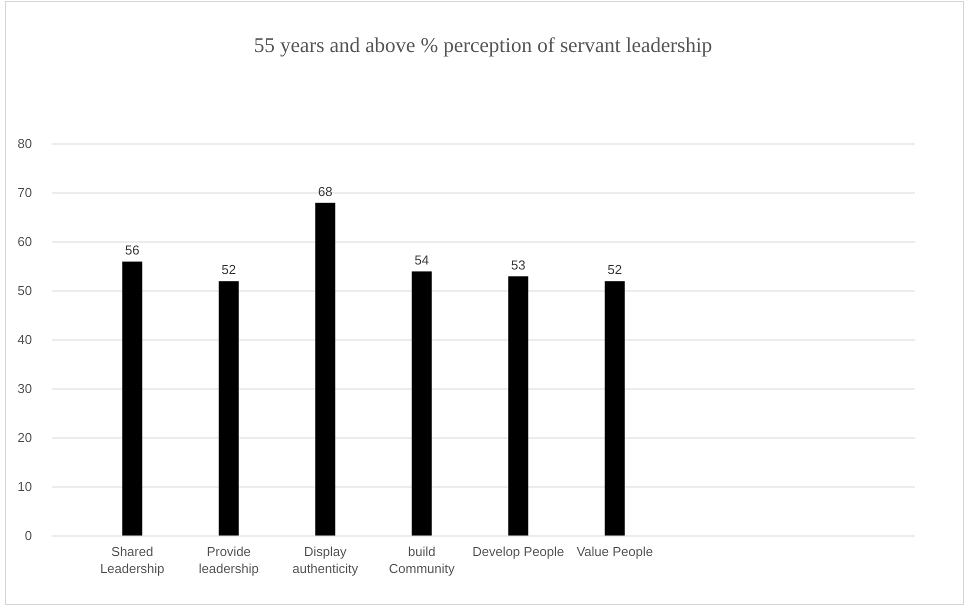 The width and height of the screenshot is (966, 607). What do you see at coordinates (325, 191) in the screenshot?
I see `data-label: 68` at bounding box center [325, 191].